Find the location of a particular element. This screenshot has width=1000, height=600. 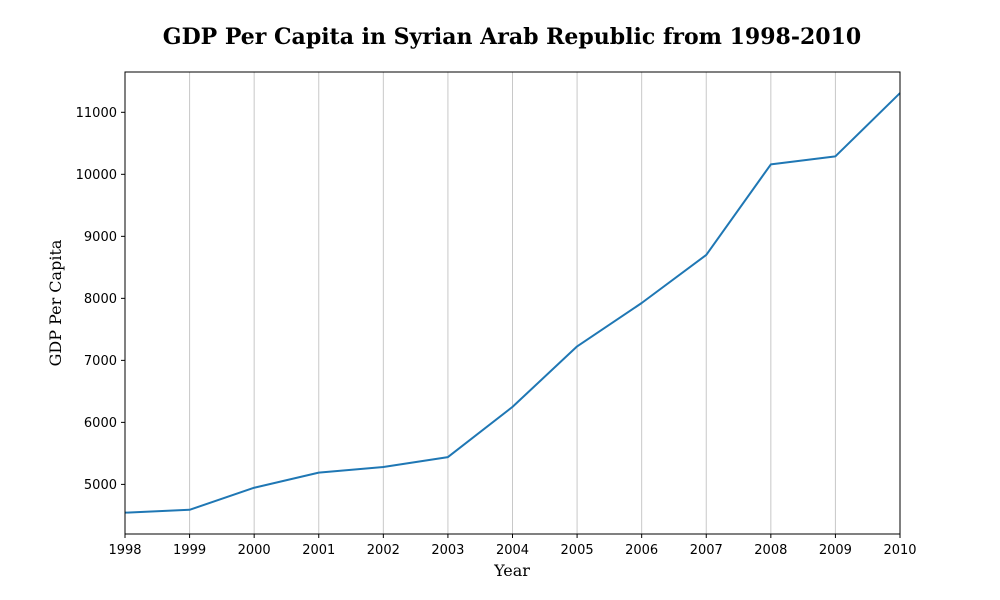

y-tick-label: 5000 is located at coordinates (100, 485).